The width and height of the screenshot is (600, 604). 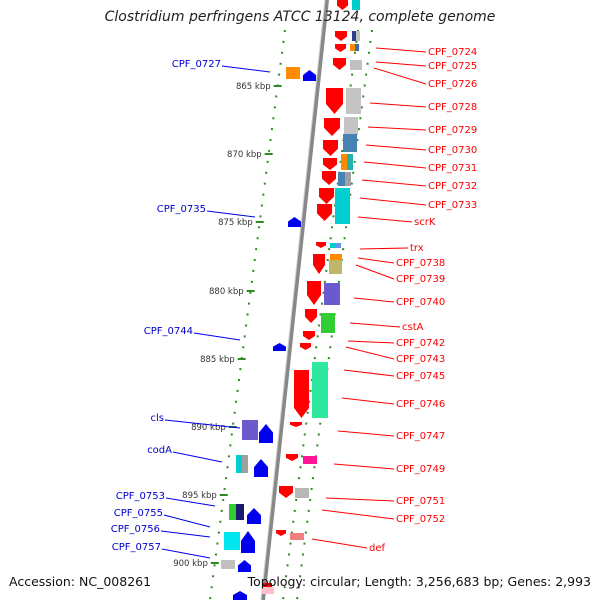 I want to click on gene-label-CPF_0727: CPF_0727, so click(x=196, y=64).